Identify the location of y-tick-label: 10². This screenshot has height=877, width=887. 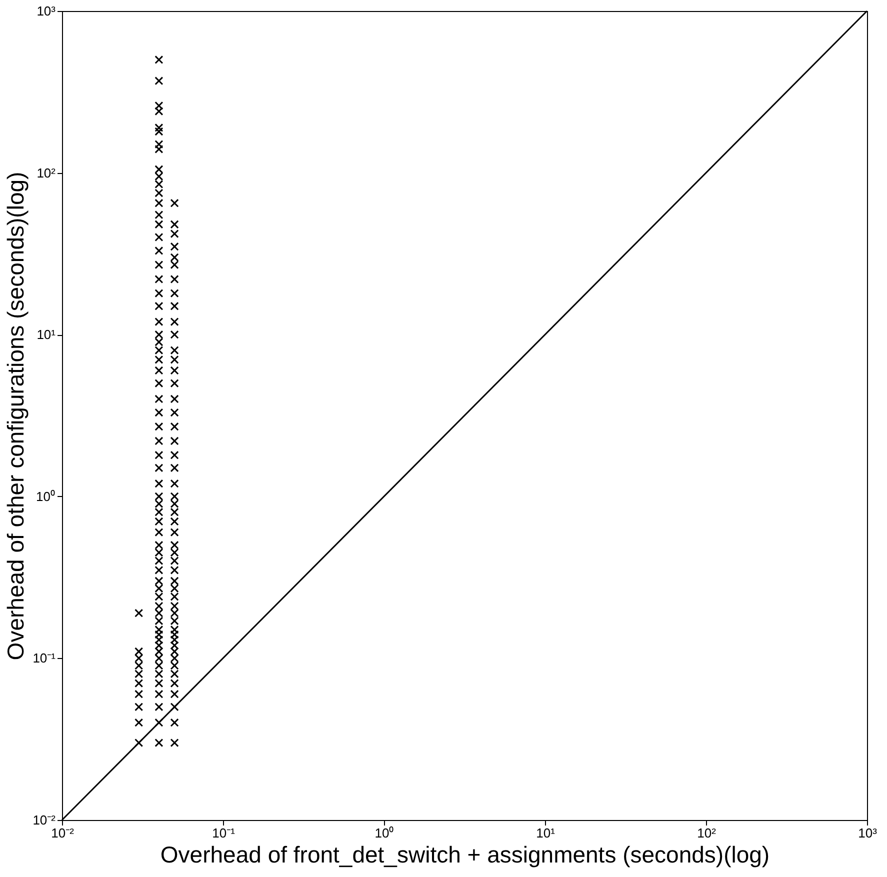
(46, 172).